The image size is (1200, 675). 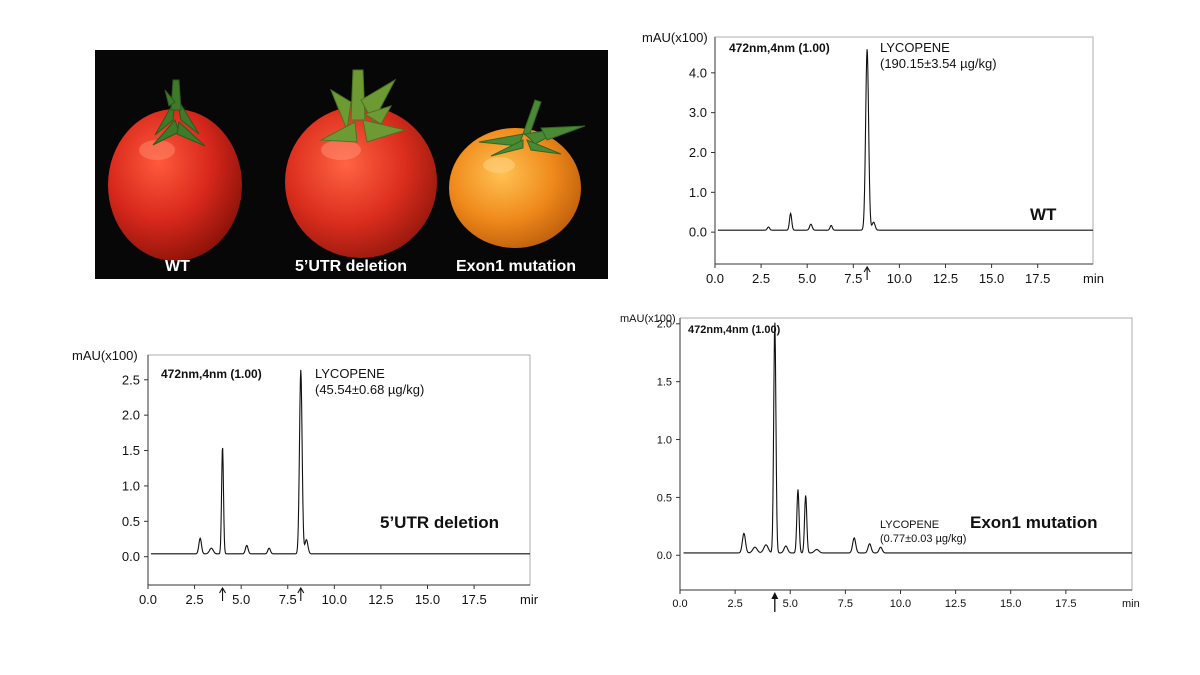 What do you see at coordinates (369, 389) in the screenshot?
I see `lycopene-value: (45.54±0.68 µg/kg)` at bounding box center [369, 389].